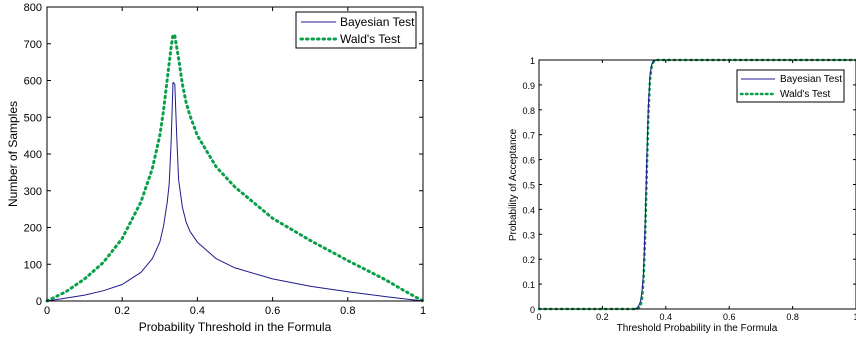  What do you see at coordinates (729, 317) in the screenshot?
I see `right-x-tick-label: 0.6` at bounding box center [729, 317].